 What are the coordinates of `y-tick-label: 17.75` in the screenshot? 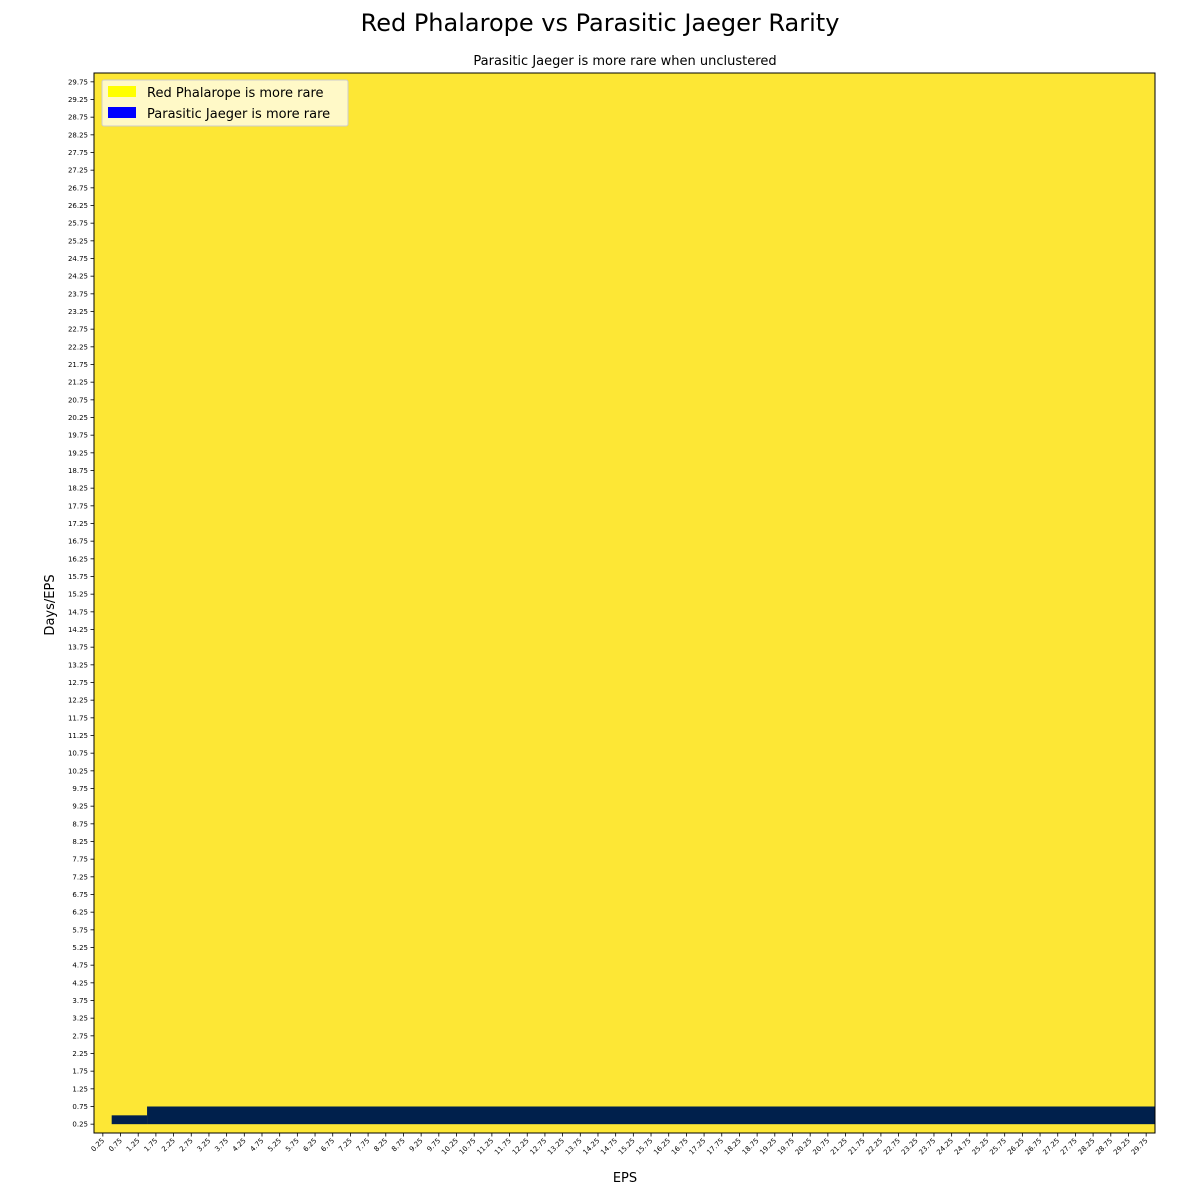 It's located at (78, 506).